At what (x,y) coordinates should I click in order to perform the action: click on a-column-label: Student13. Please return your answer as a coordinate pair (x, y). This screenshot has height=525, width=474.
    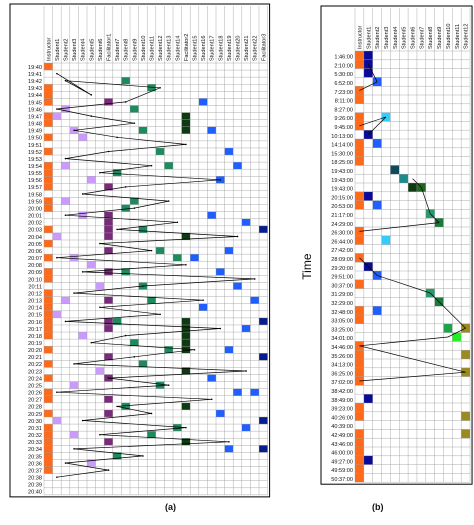
    Looking at the image, I should click on (170, 48).